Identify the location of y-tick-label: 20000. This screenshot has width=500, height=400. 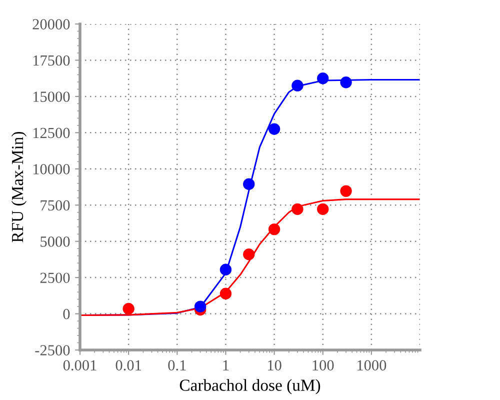
(51, 24).